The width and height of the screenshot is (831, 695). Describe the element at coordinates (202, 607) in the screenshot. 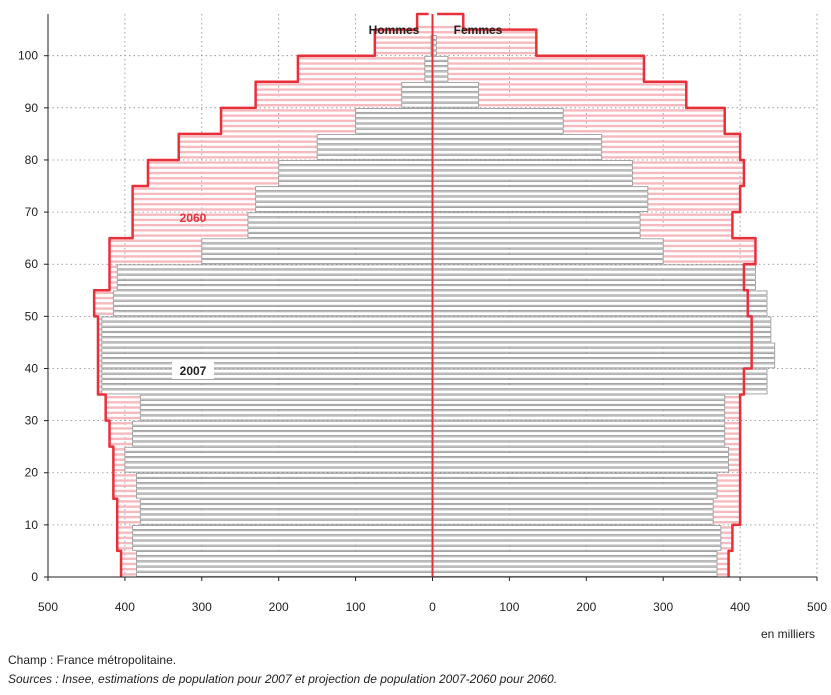

I see `x-tick-label: 300` at that location.